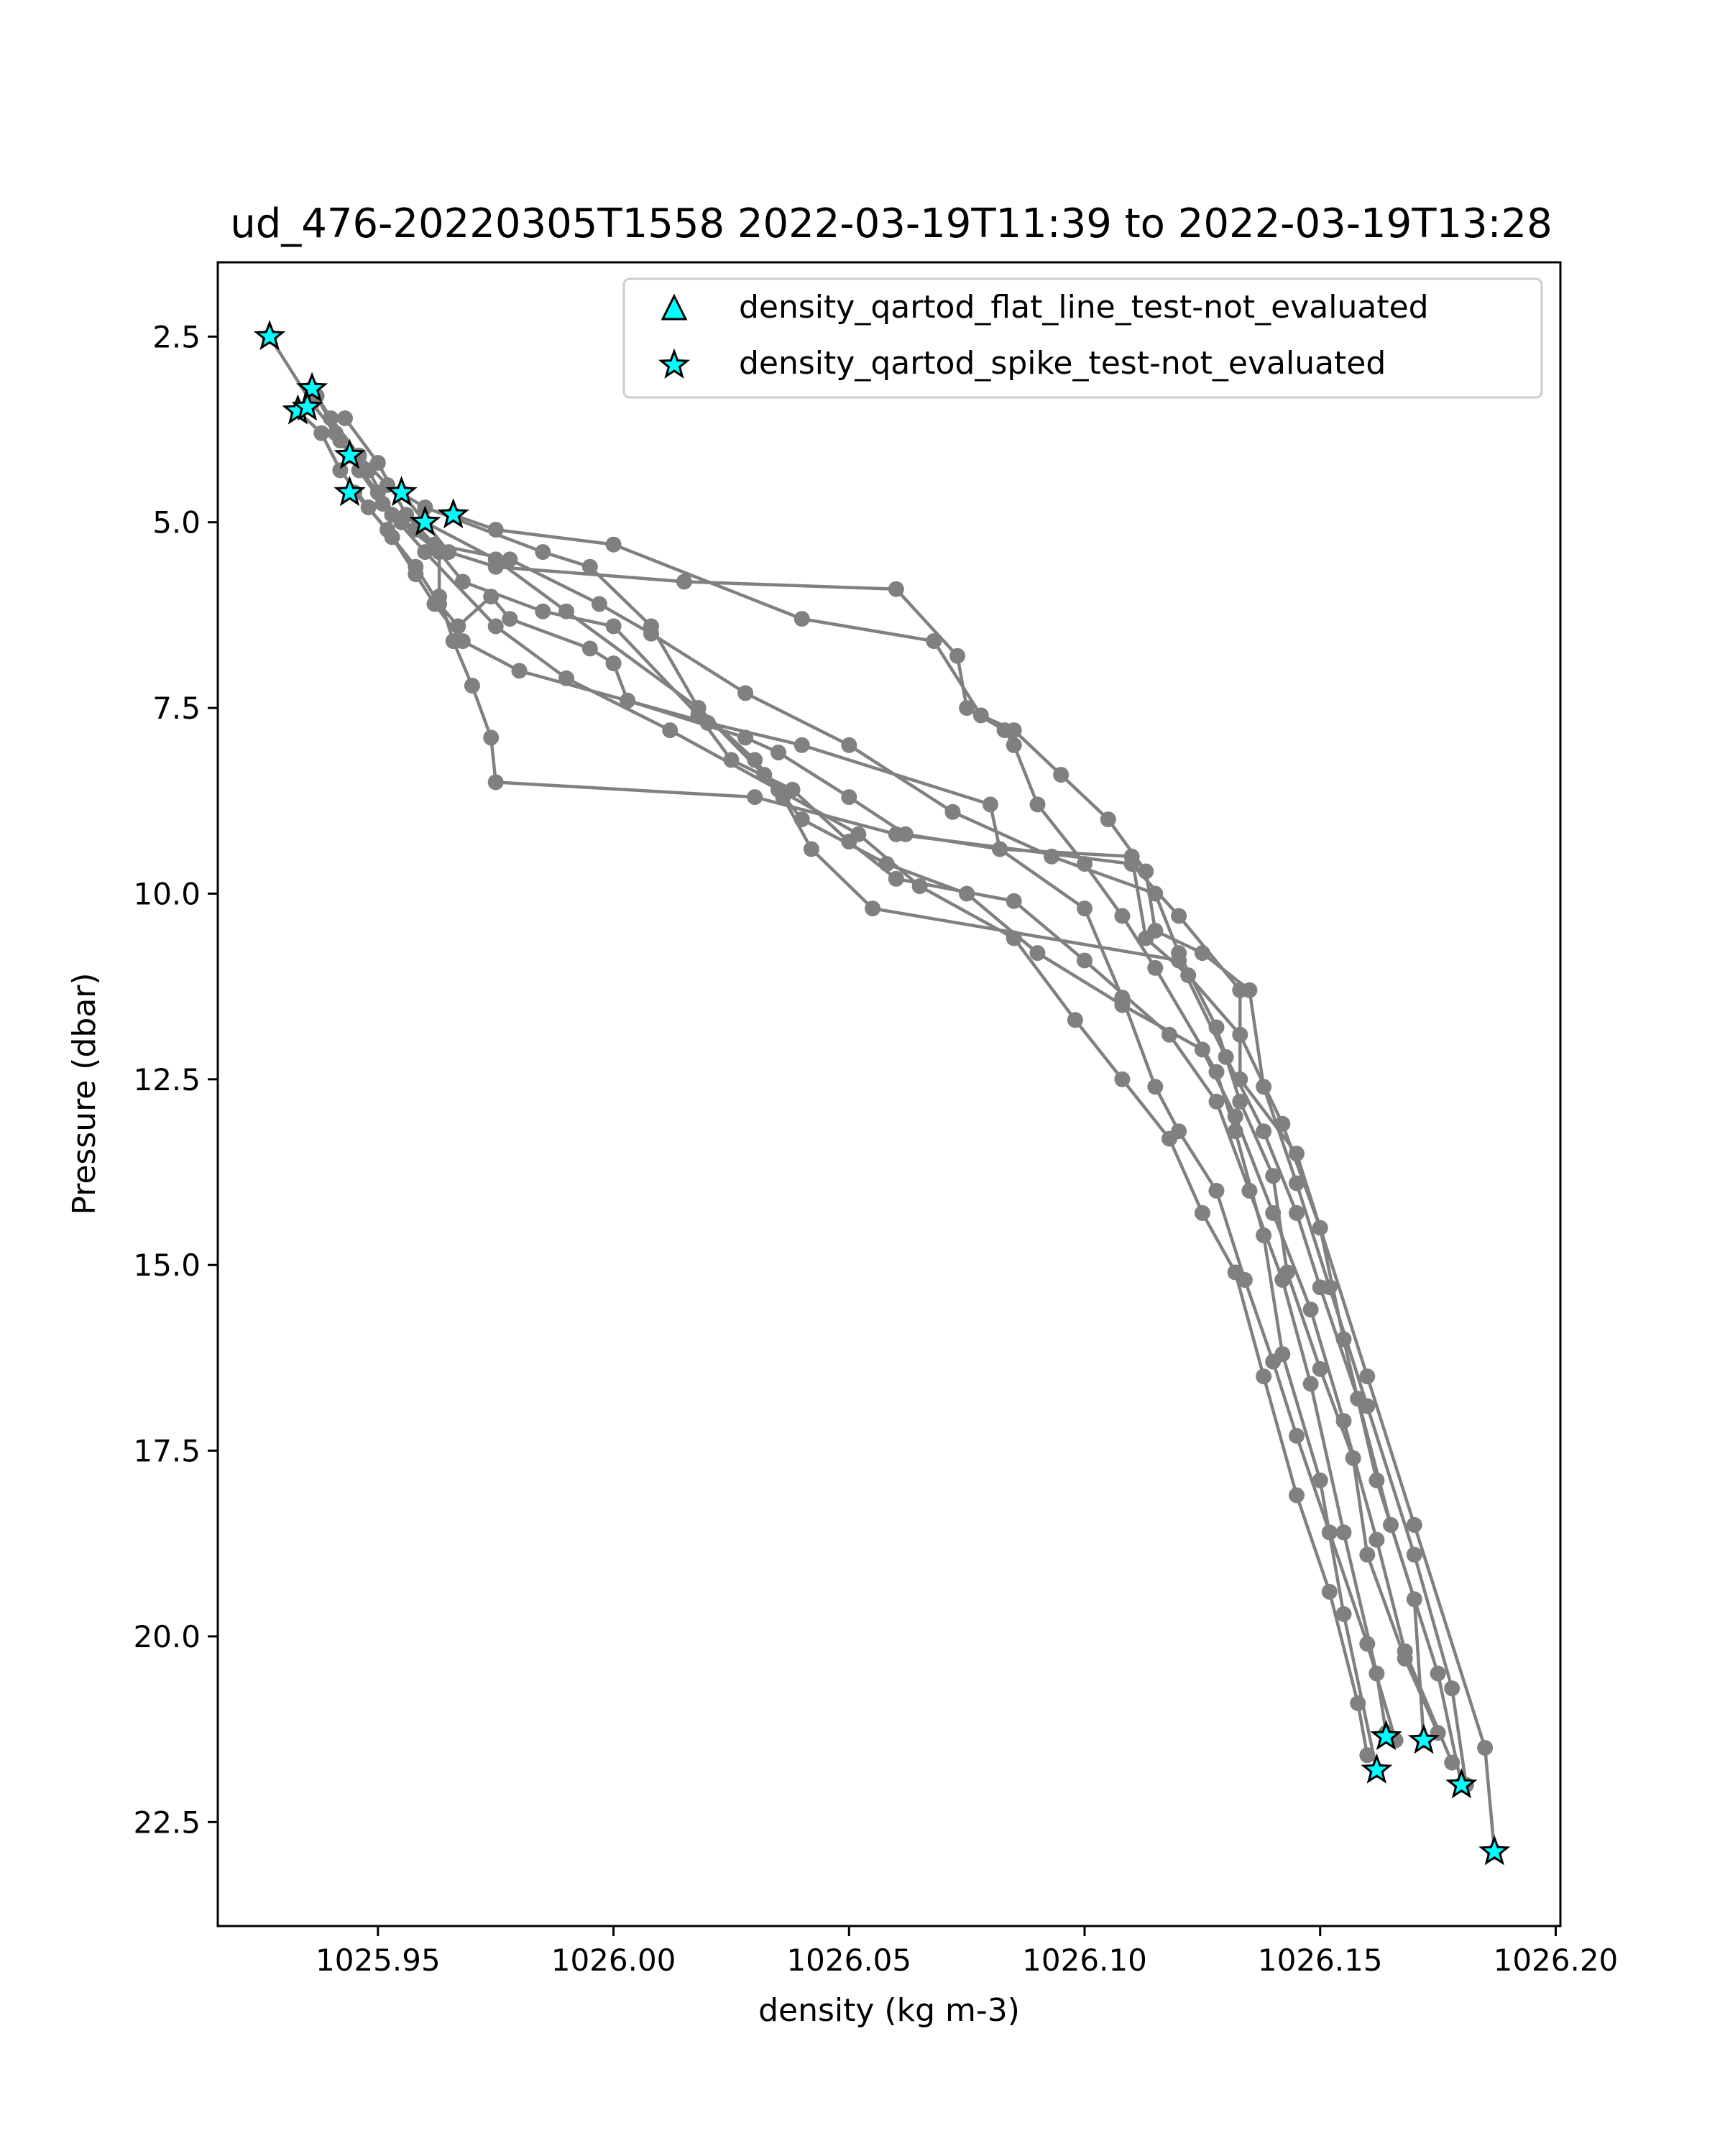 This screenshot has height=2156, width=1725. I want to click on x-tick-label: 1026.20, so click(1556, 1960).